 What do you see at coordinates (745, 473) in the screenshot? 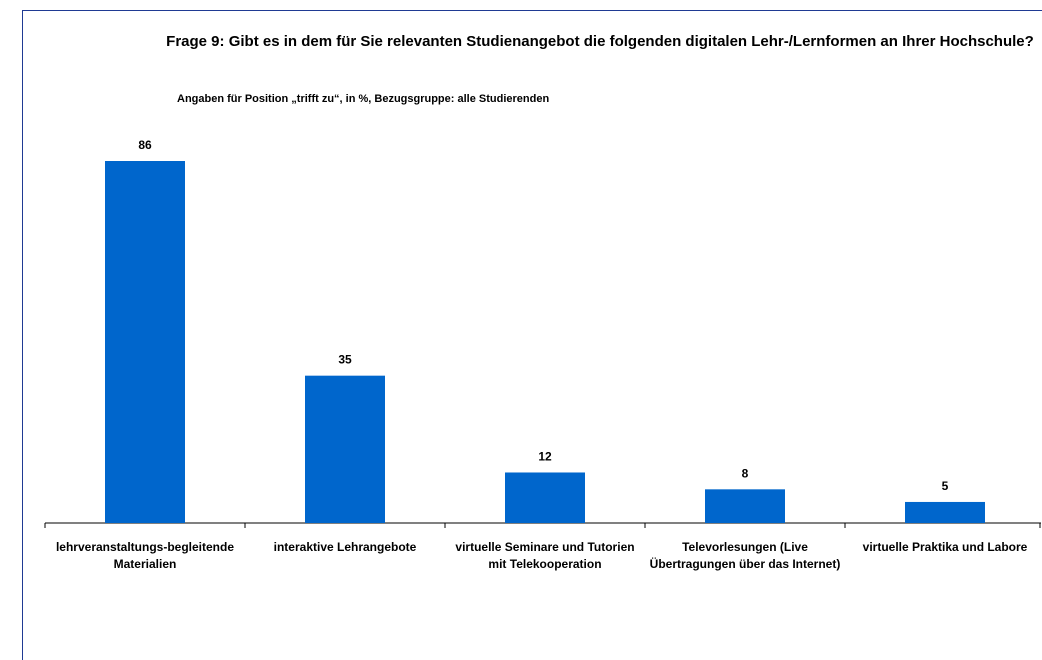
I see `data-label: 8` at bounding box center [745, 473].